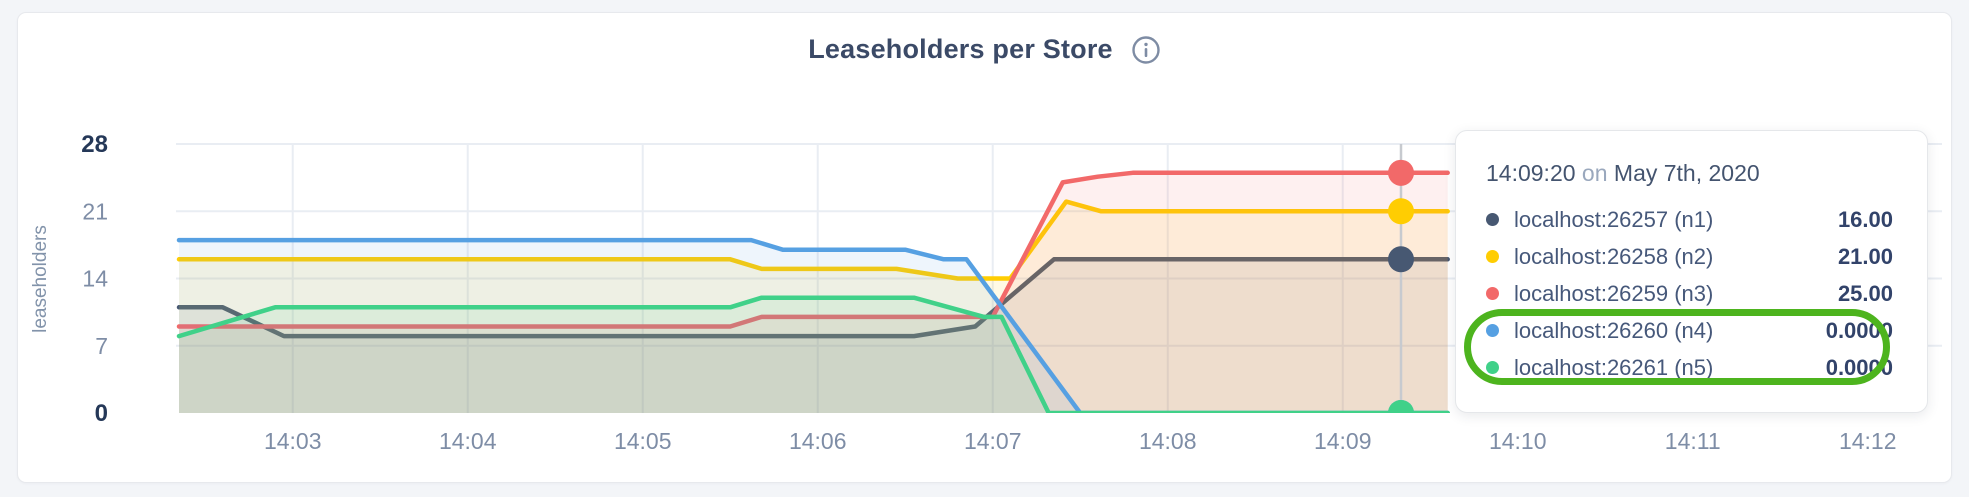  I want to click on svg-text: 14:03, so click(293, 441).